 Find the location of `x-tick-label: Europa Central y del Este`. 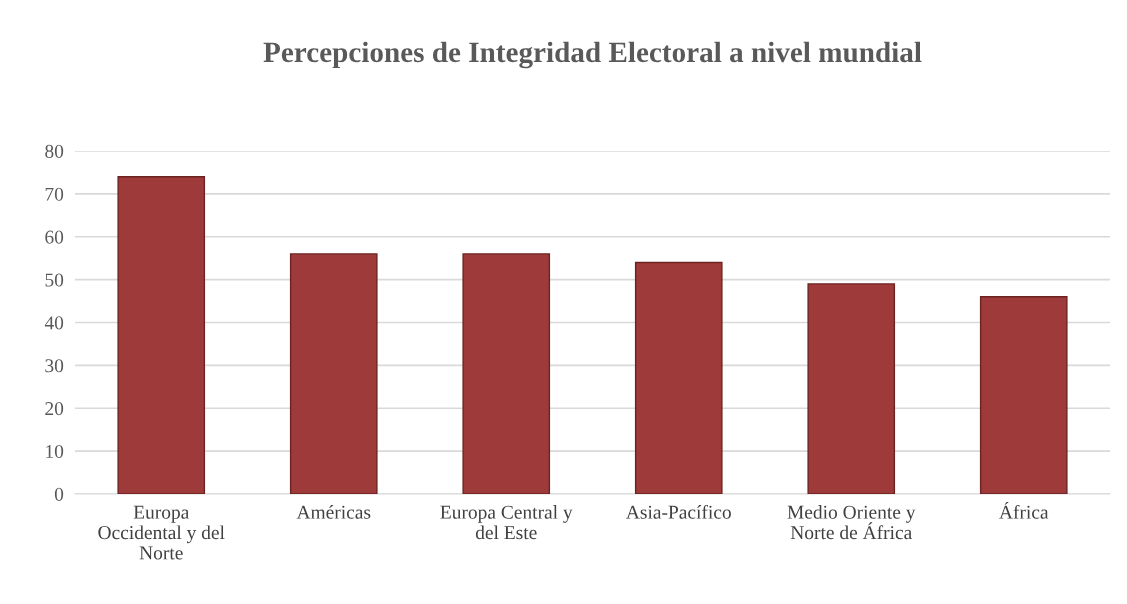

x-tick-label: Europa Central y del Este is located at coordinates (506, 522).